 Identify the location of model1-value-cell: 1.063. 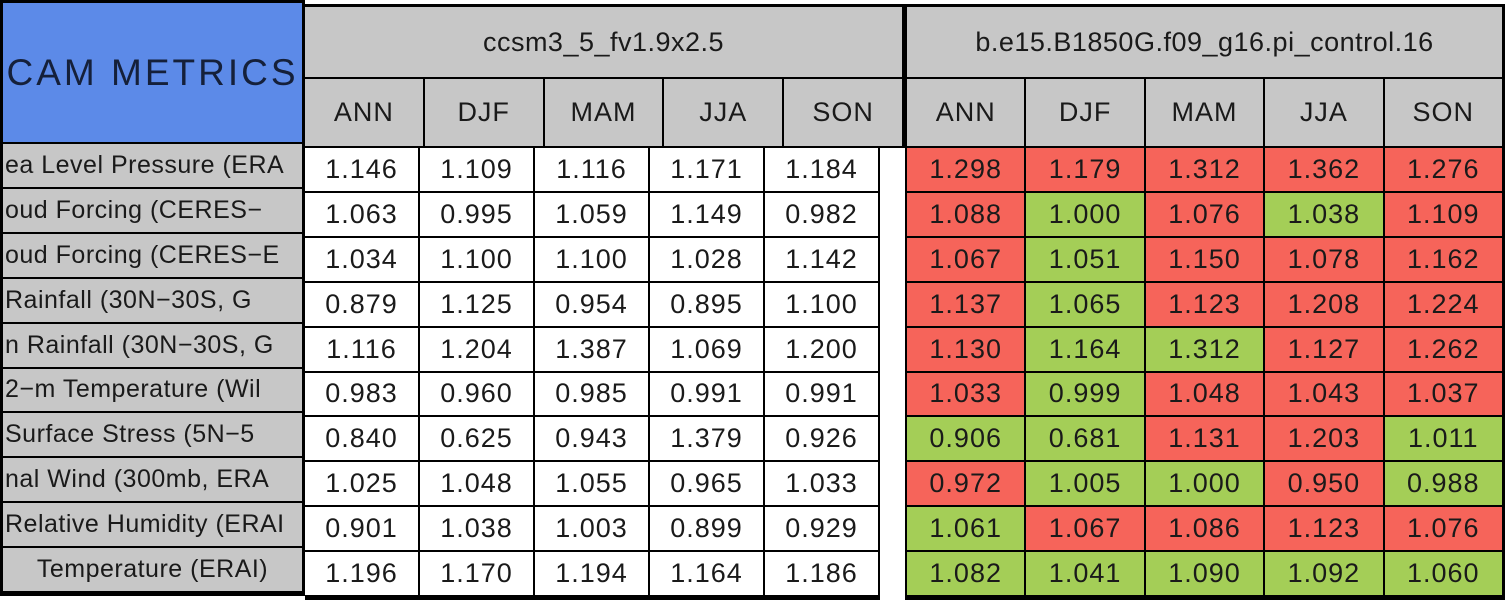
(361, 214).